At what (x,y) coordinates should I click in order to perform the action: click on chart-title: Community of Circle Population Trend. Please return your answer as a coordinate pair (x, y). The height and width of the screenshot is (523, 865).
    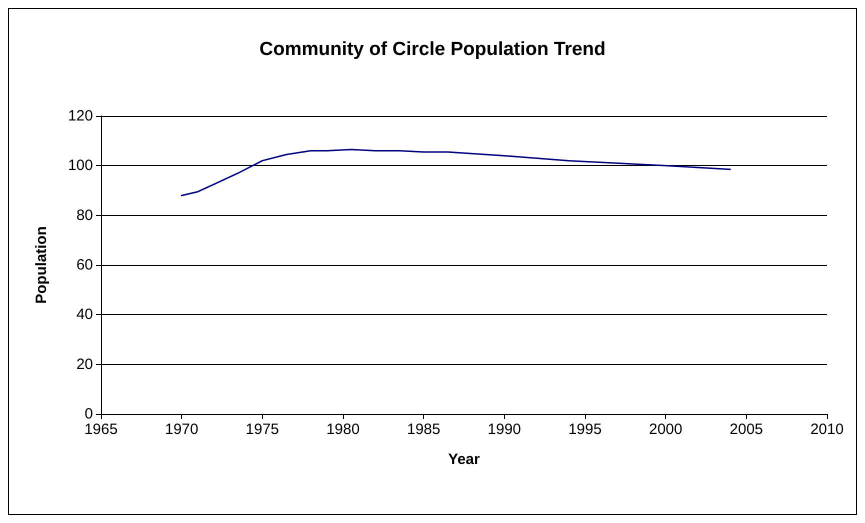
    Looking at the image, I should click on (432, 49).